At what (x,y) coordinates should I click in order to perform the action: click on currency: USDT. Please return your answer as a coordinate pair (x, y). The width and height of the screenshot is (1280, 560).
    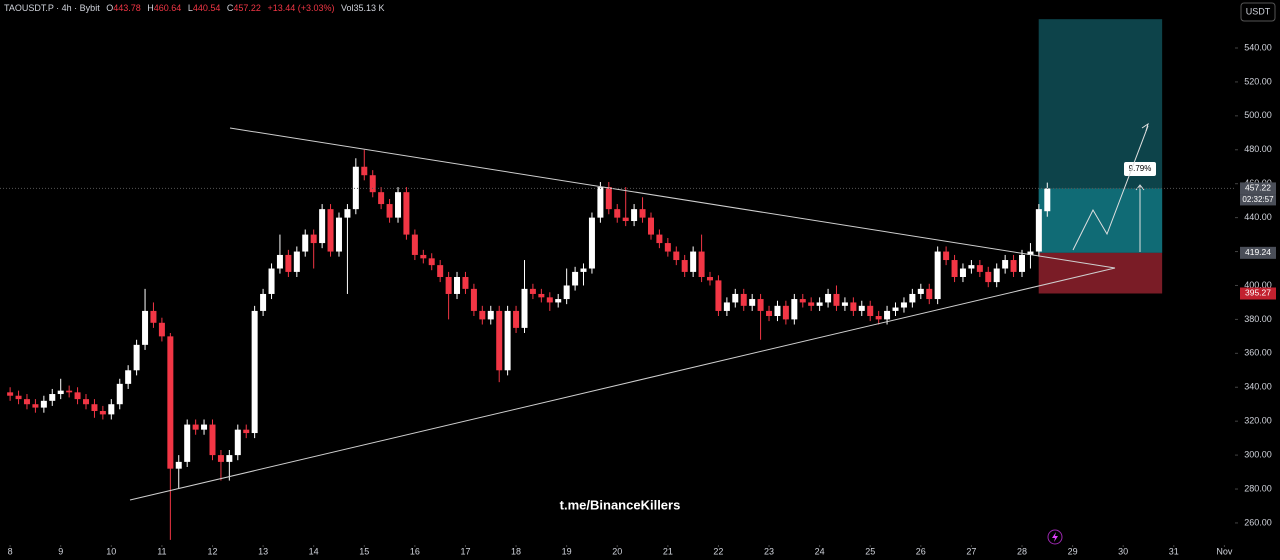
    Looking at the image, I should click on (1258, 11).